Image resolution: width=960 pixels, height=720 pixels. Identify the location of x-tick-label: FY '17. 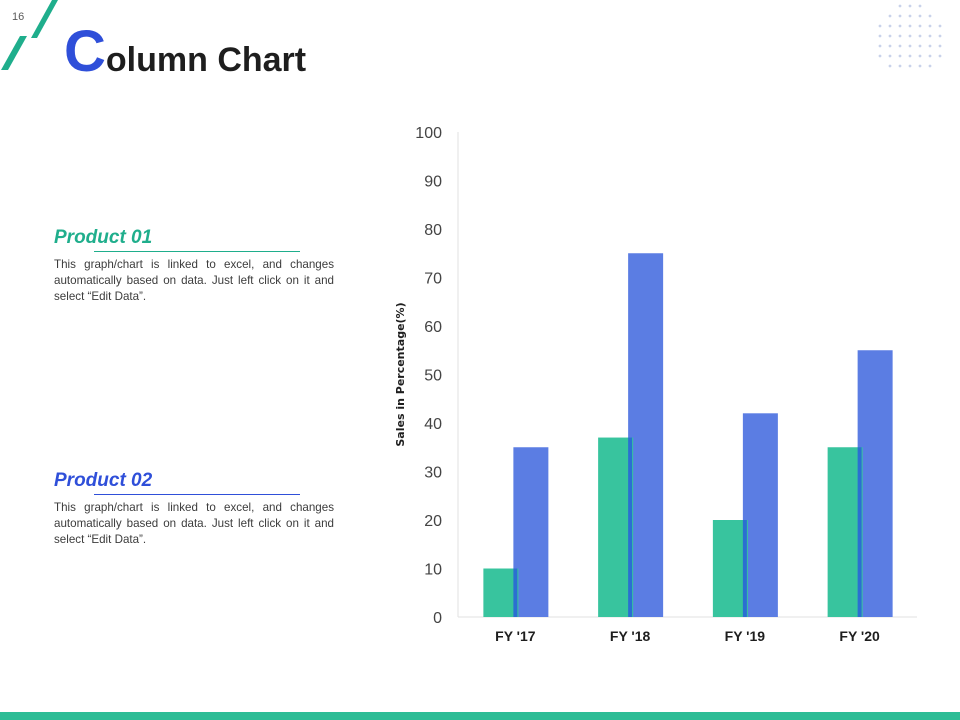
(515, 636).